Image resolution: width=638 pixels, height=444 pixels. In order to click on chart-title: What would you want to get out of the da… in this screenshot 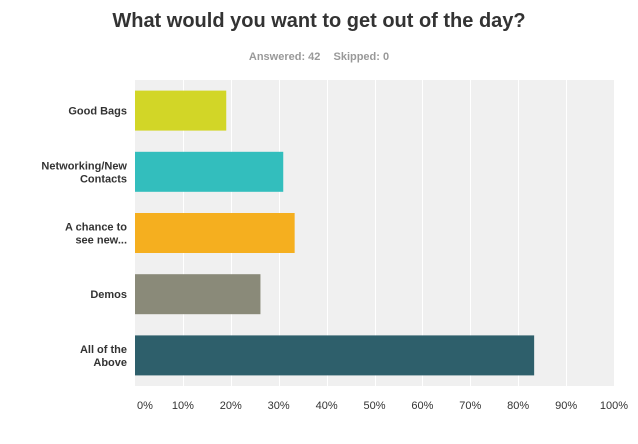, I will do `click(319, 21)`.